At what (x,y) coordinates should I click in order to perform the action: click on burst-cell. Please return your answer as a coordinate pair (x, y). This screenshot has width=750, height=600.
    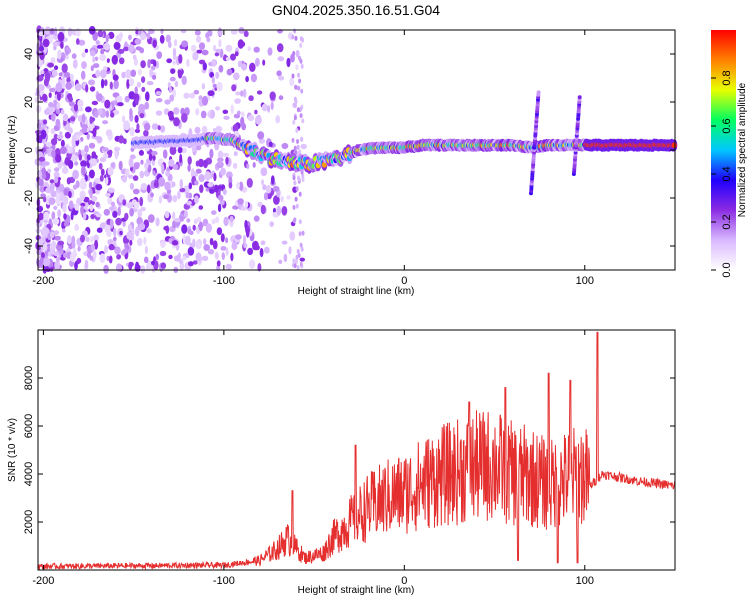
    Looking at the image, I should click on (538, 92).